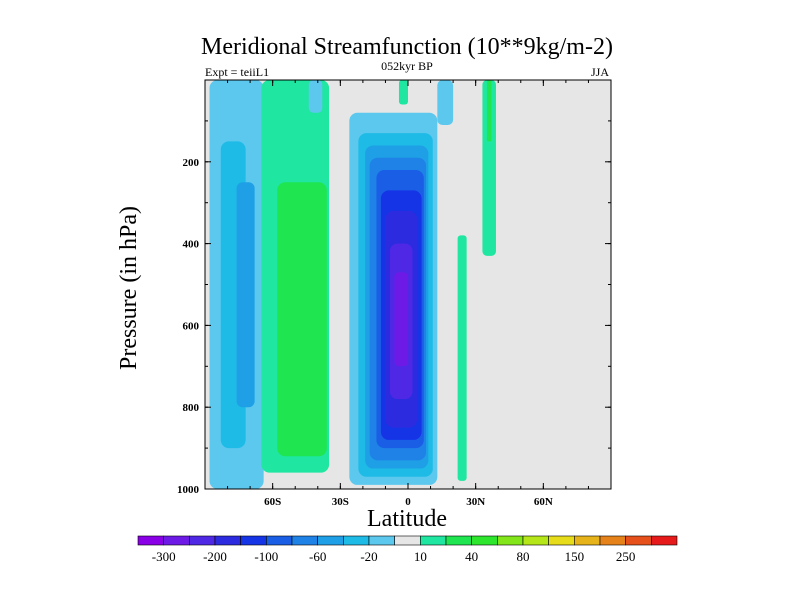  Describe the element at coordinates (543, 502) in the screenshot. I see `x-tick-label: 60N` at that location.